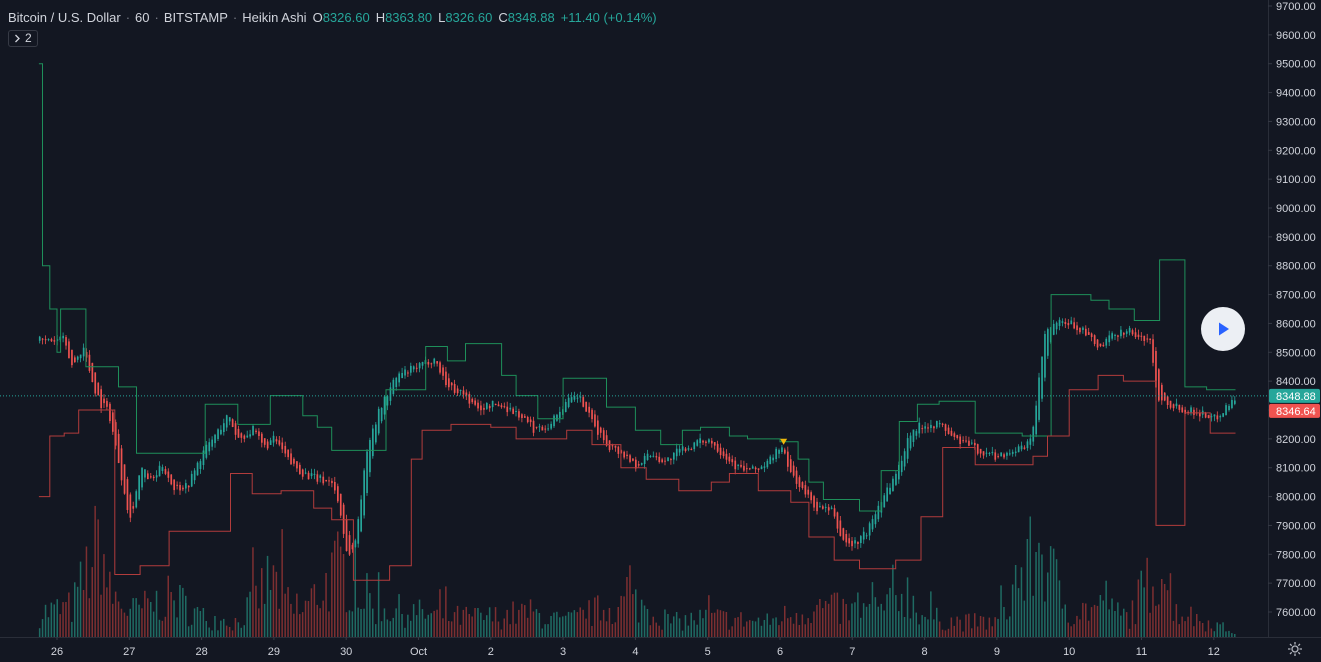  I want to click on indicators-toggle-button: 2, so click(23, 38).